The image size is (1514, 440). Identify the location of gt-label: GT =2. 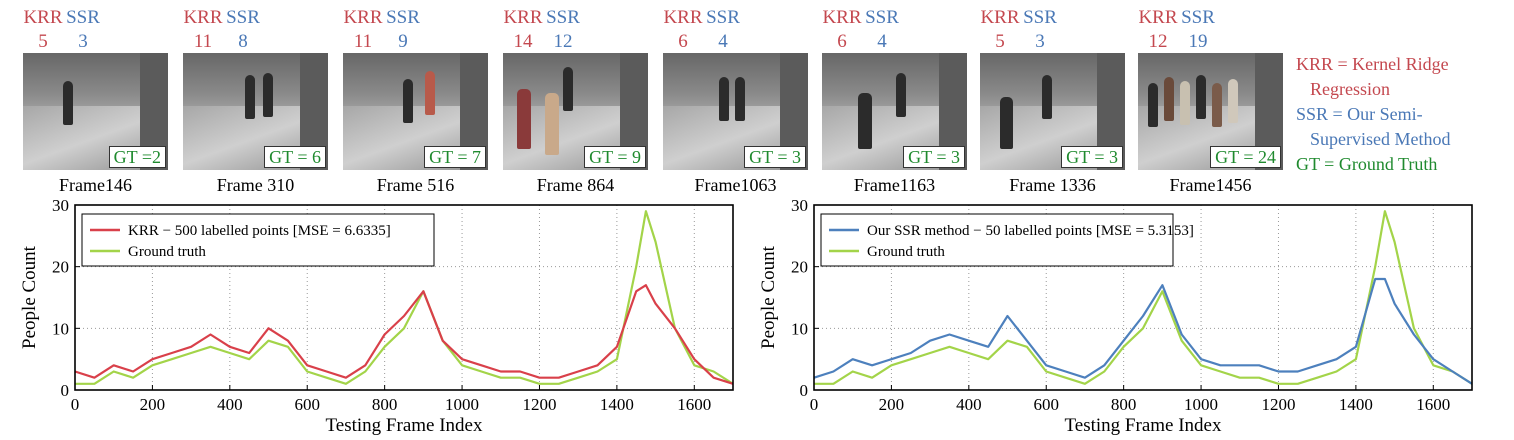
(137, 157).